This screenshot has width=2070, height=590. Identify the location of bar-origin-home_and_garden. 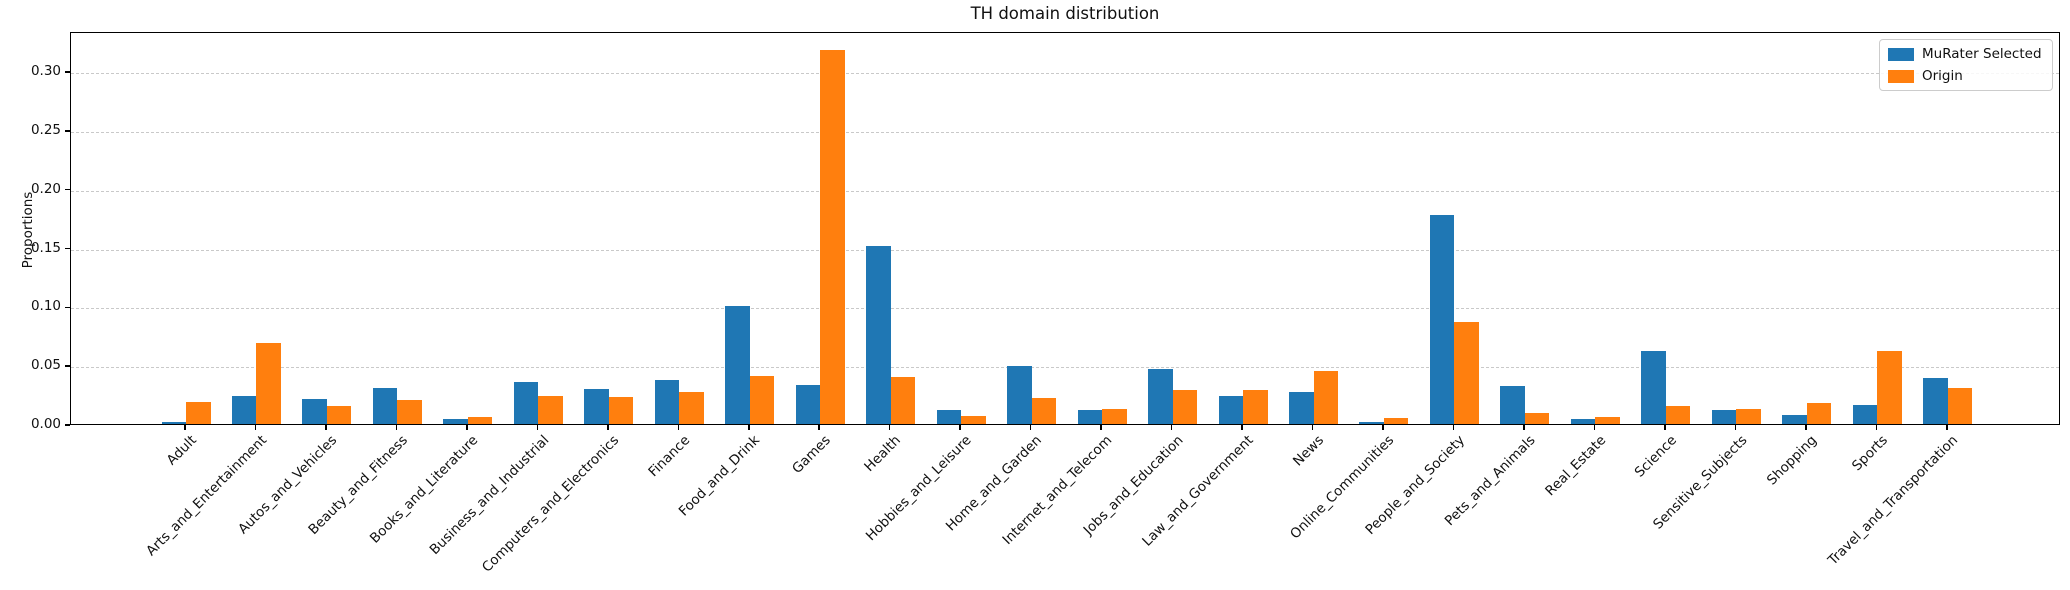
(1044, 411).